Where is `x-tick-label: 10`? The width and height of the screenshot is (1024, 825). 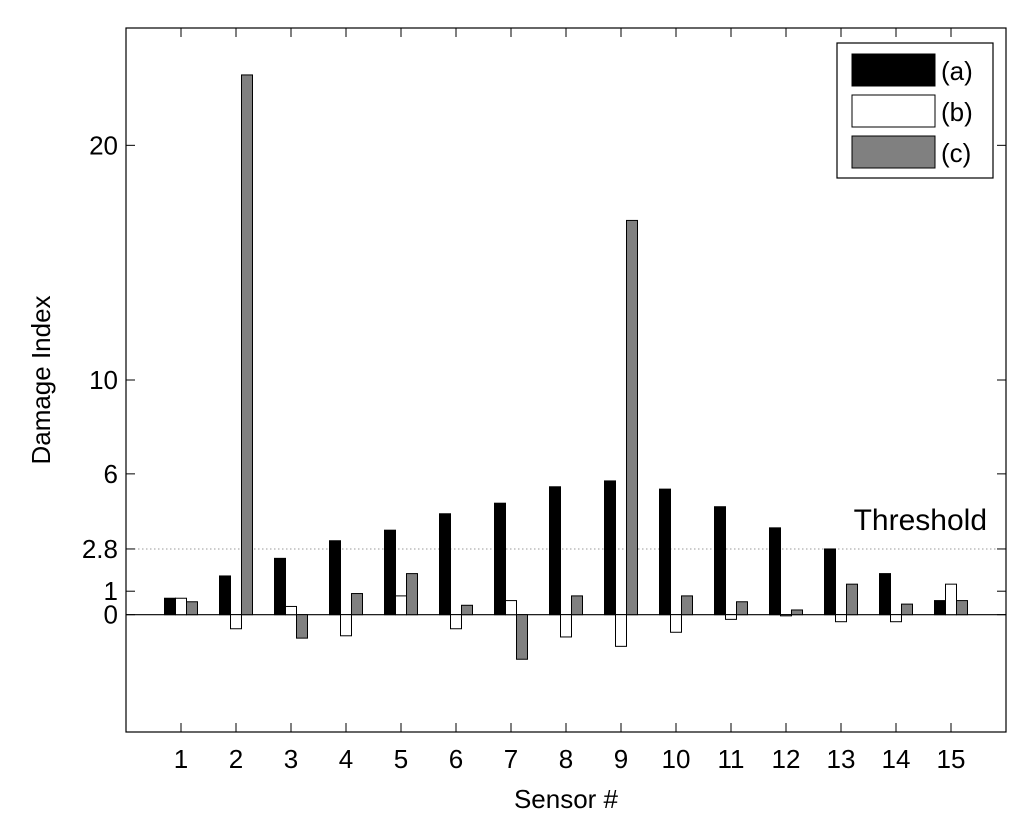 x-tick-label: 10 is located at coordinates (676, 759).